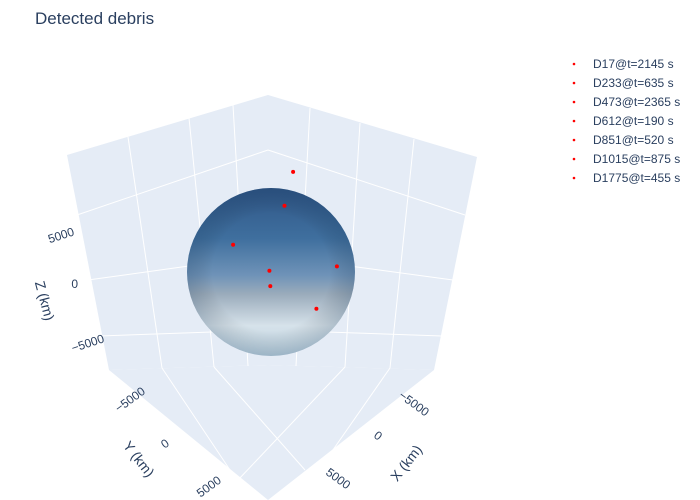 The height and width of the screenshot is (500, 700). I want to click on z-tick-neg5000: −5000, so click(88, 343).